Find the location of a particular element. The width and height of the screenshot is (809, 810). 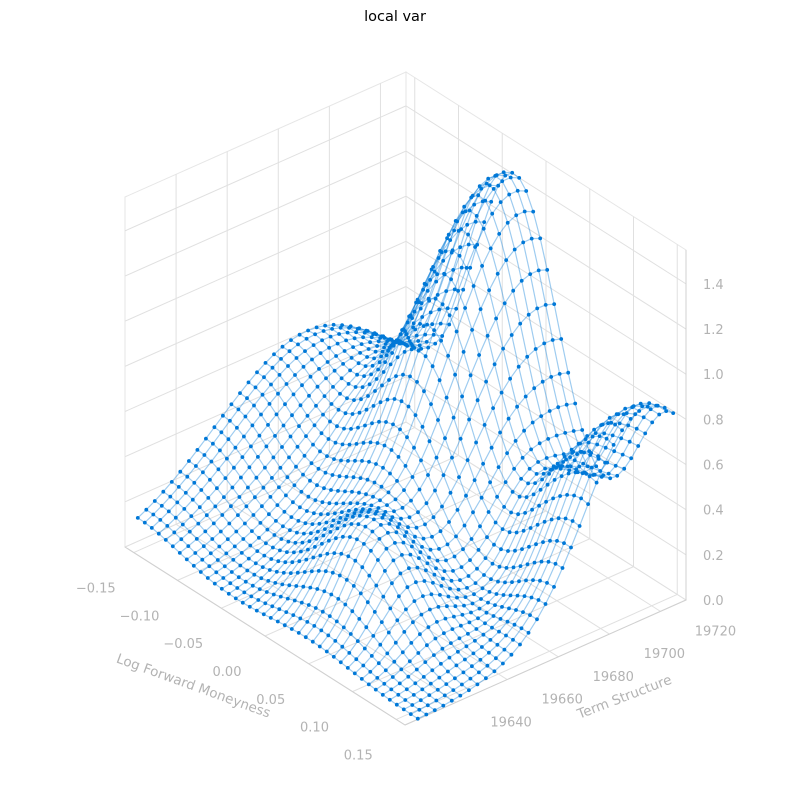

y-tick-label: 19660 is located at coordinates (562, 700).